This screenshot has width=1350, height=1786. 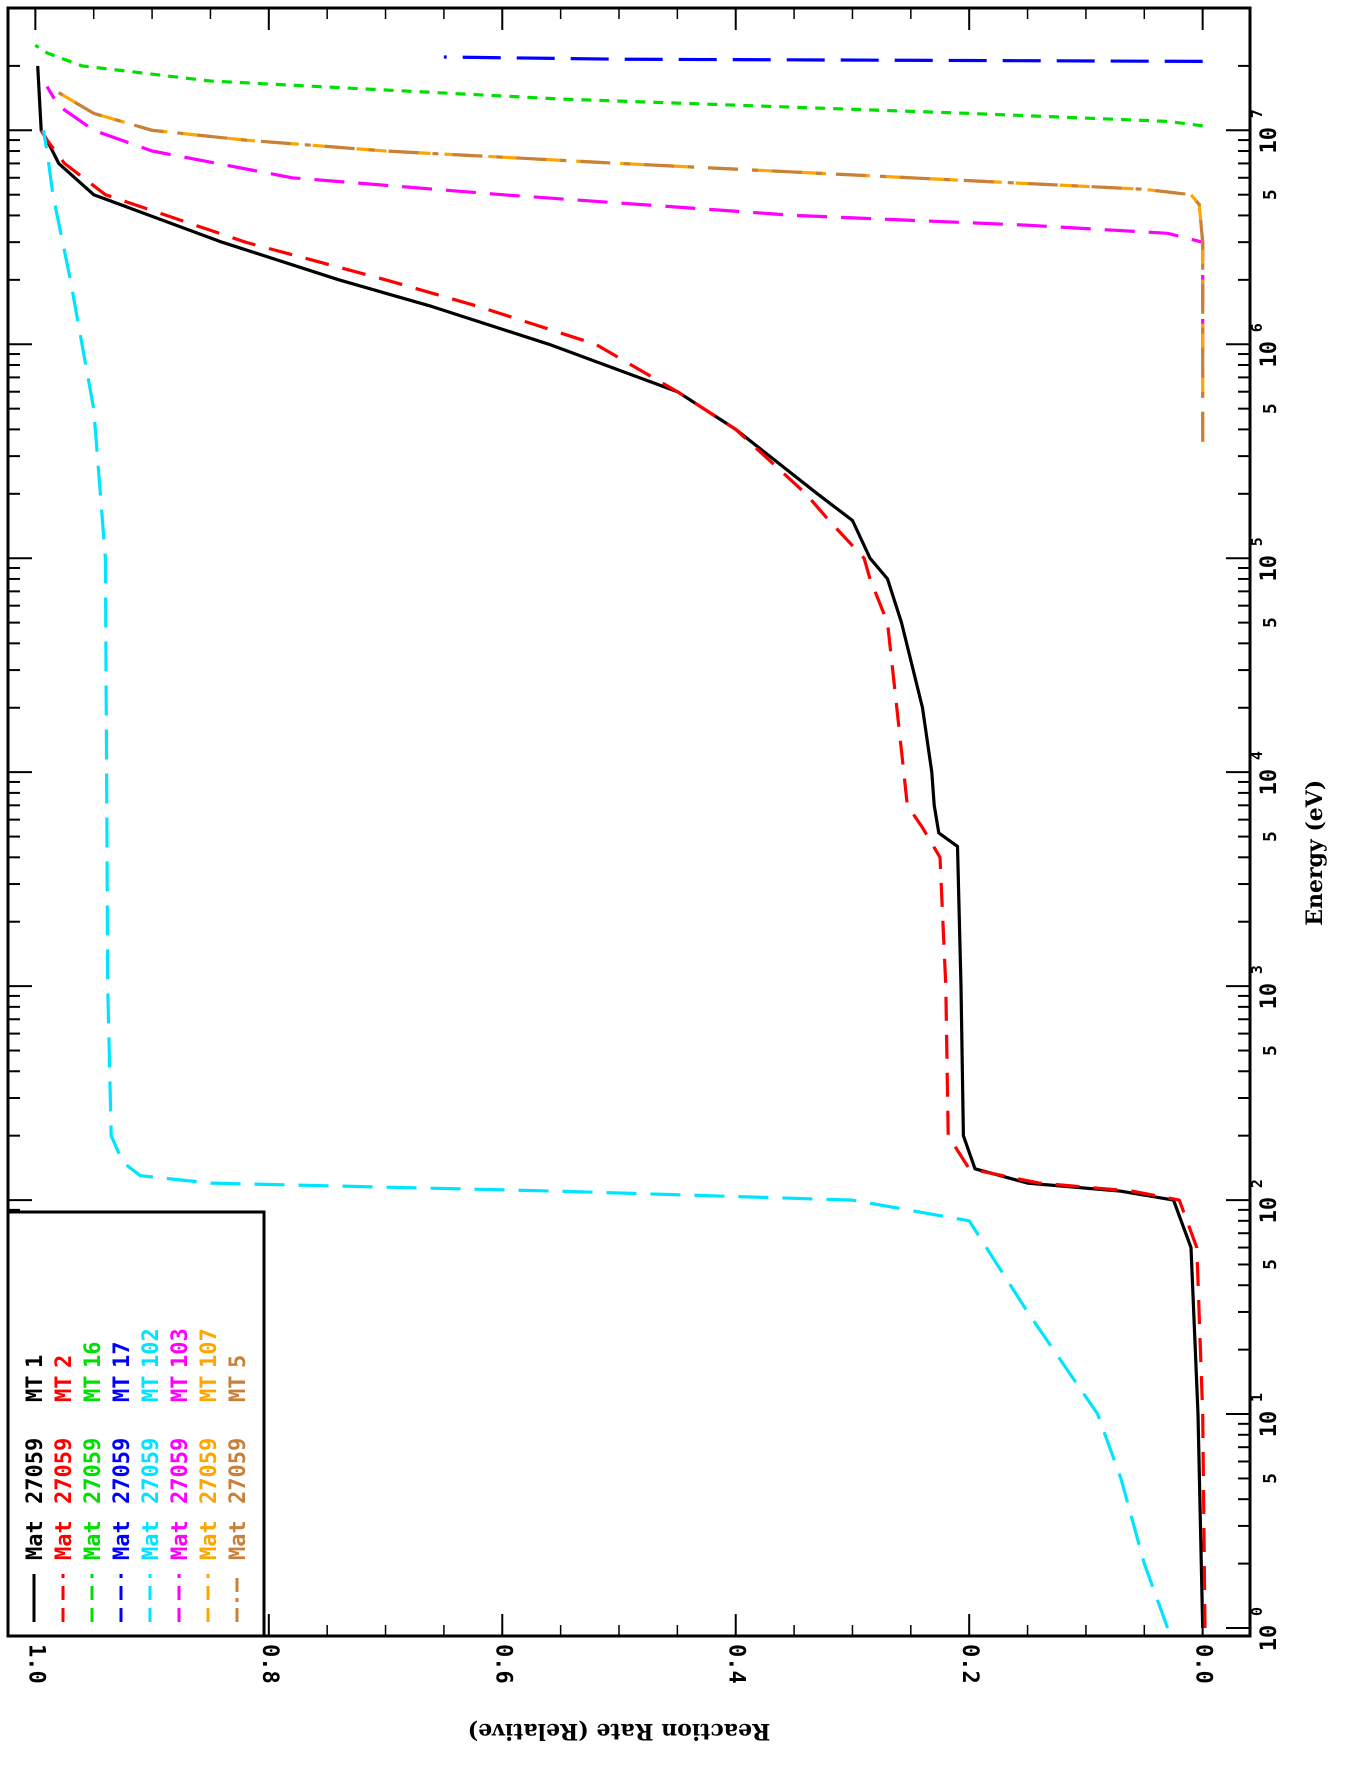 I want to click on legend-label: 103, so click(x=180, y=1348).